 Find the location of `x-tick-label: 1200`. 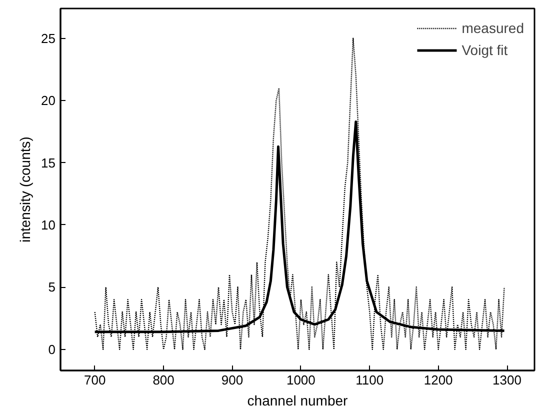

x-tick-label: 1200 is located at coordinates (438, 380).